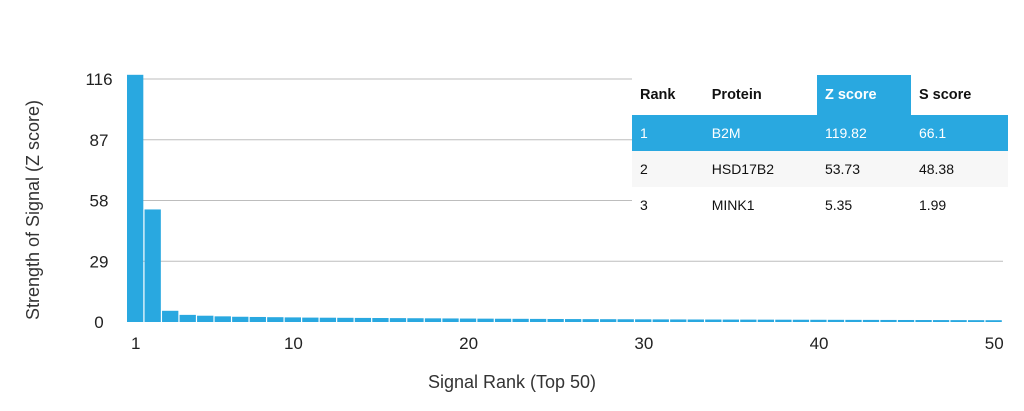  I want to click on cell-protein: MINK1, so click(760, 205).